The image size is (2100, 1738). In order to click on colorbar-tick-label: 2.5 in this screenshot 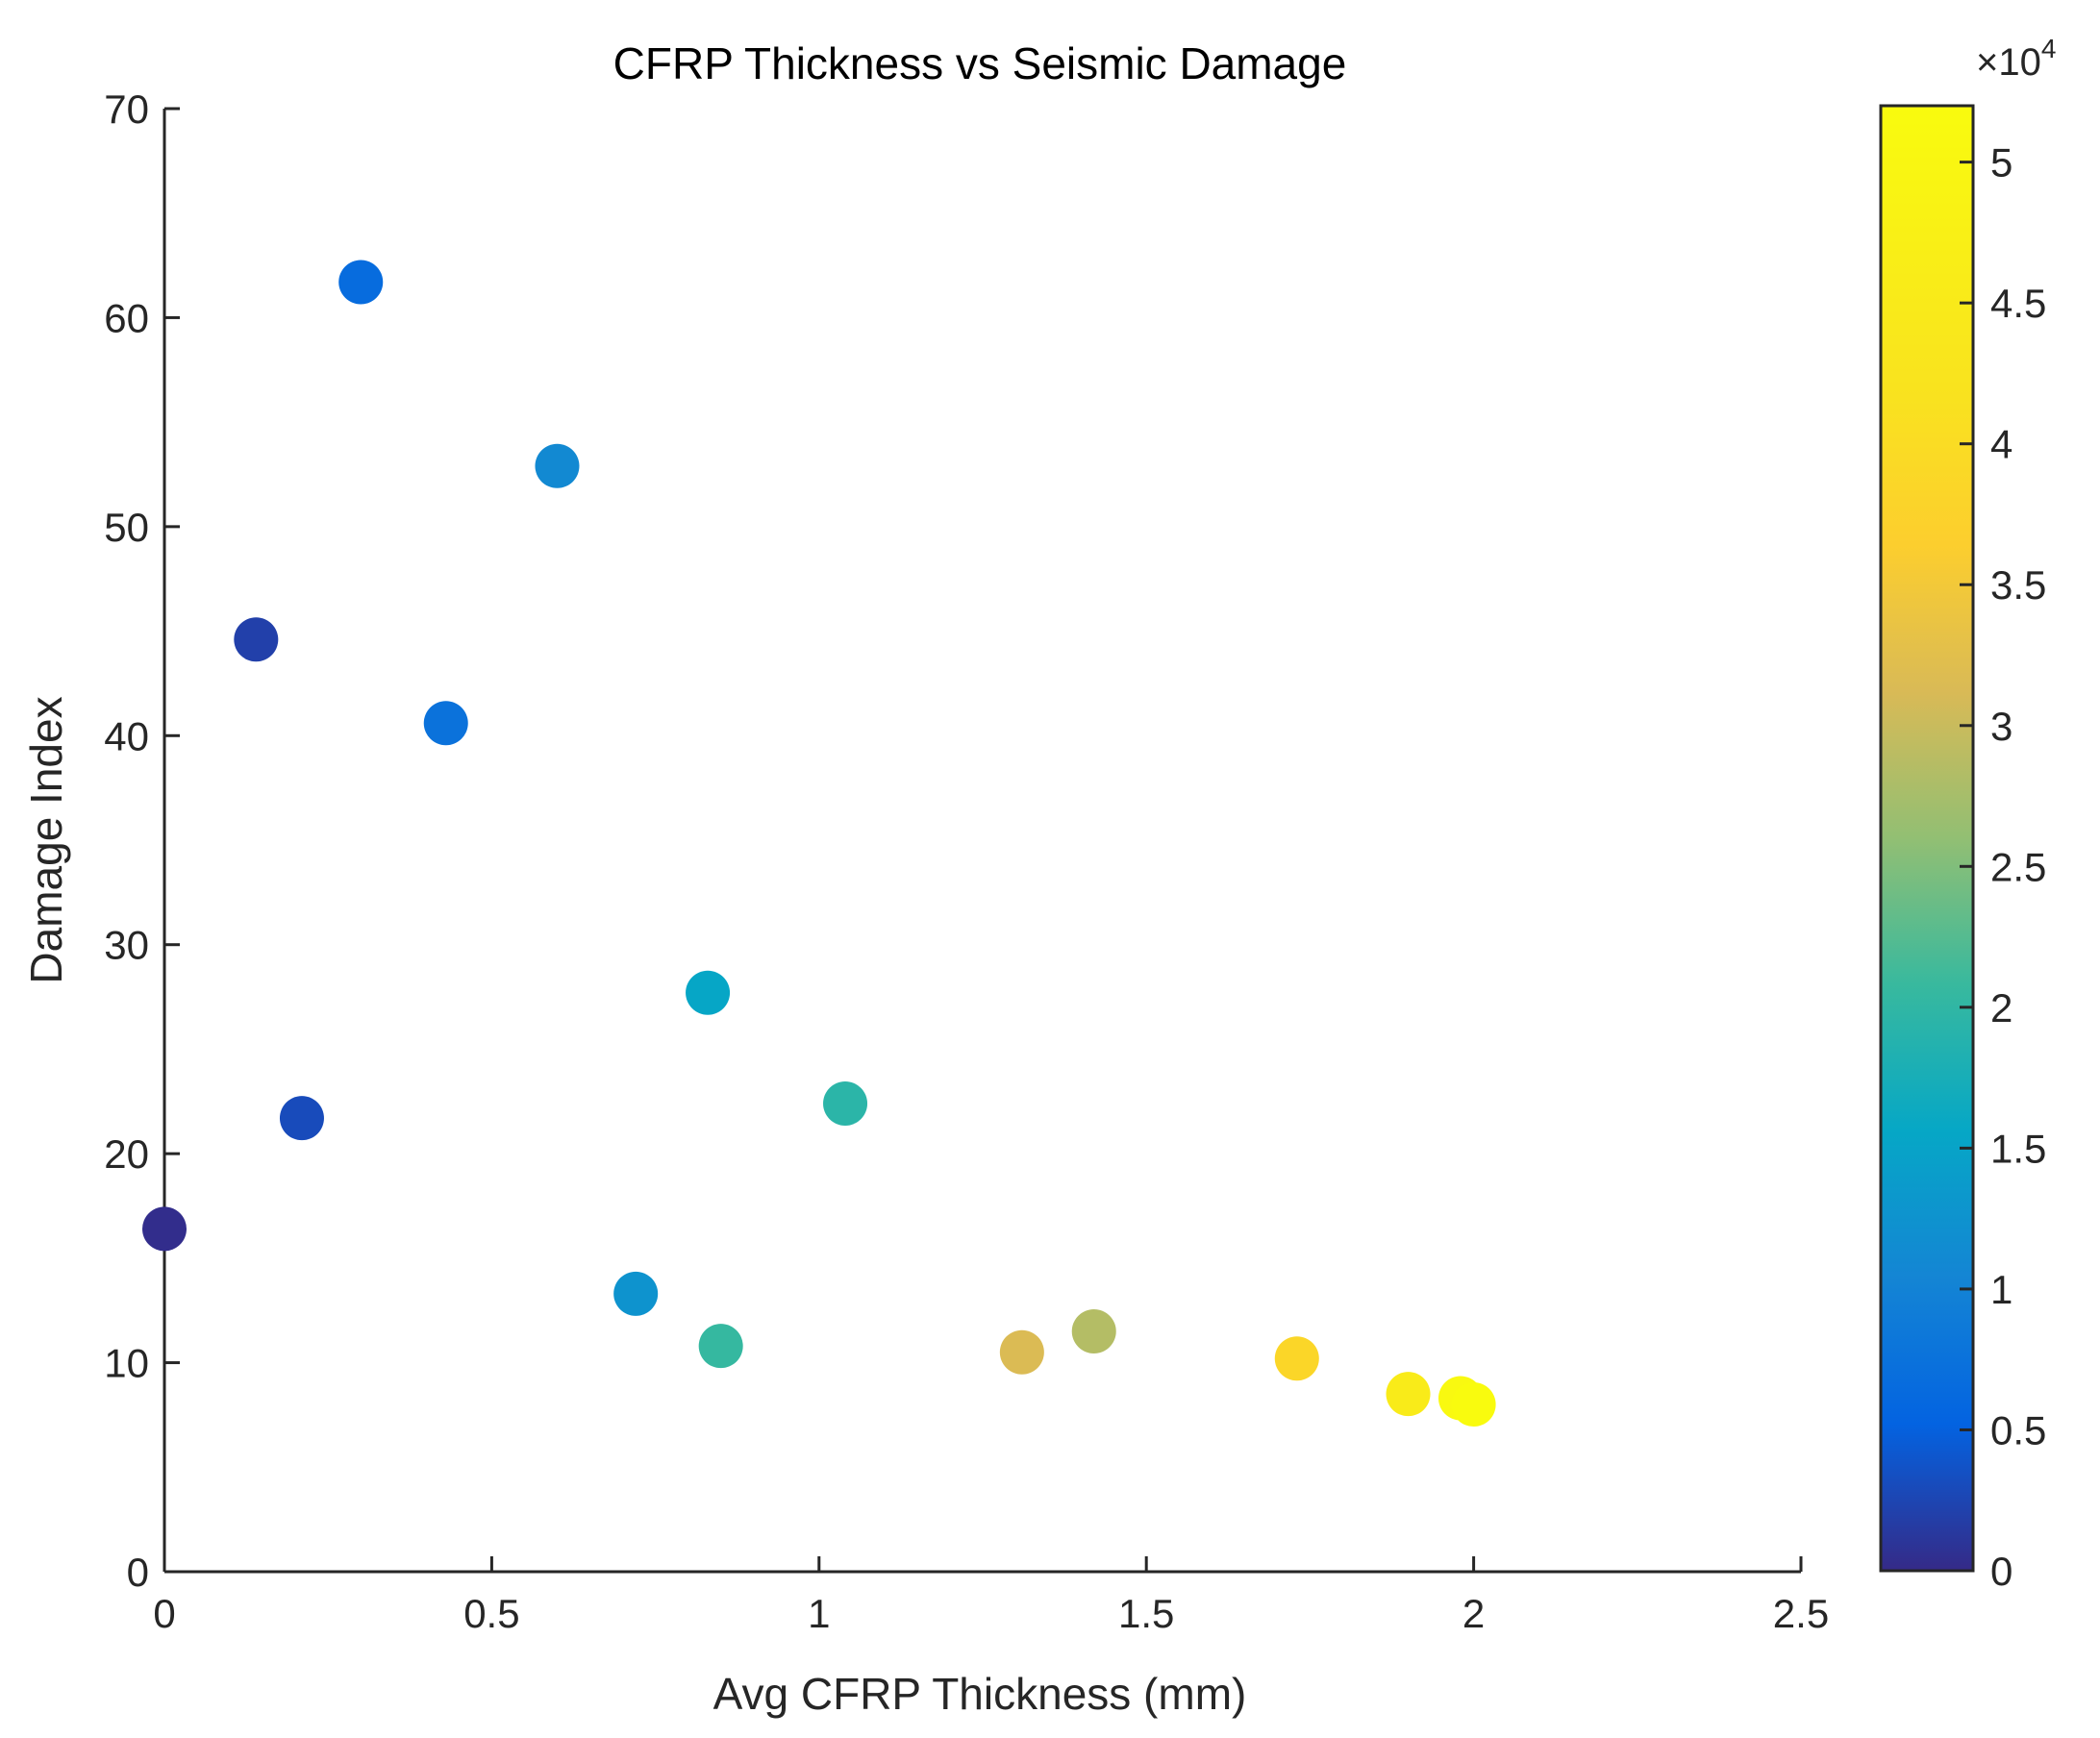, I will do `click(2018, 867)`.